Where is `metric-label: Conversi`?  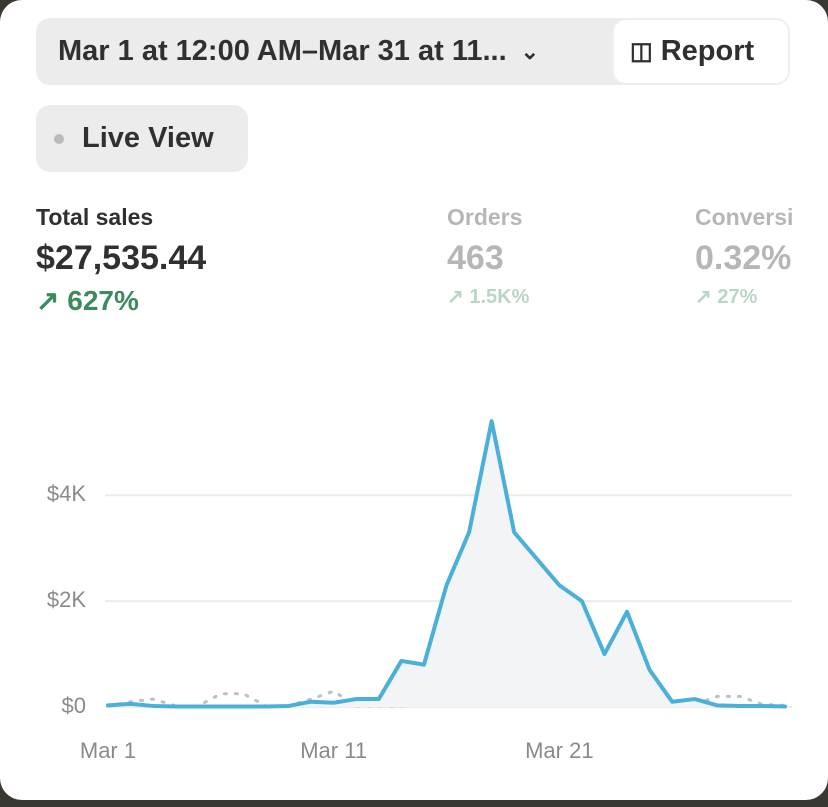
metric-label: Conversi is located at coordinates (744, 217).